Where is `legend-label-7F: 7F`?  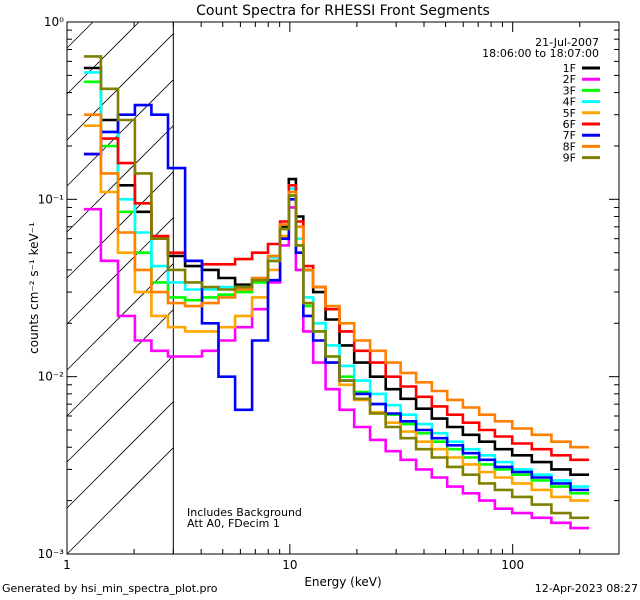 legend-label-7F: 7F is located at coordinates (569, 135).